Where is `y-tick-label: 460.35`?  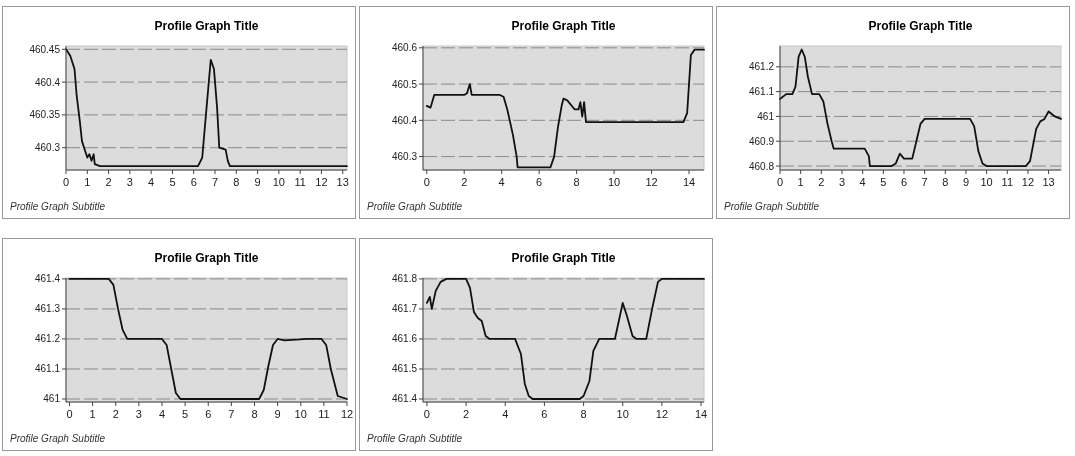 y-tick-label: 460.35 is located at coordinates (45, 115).